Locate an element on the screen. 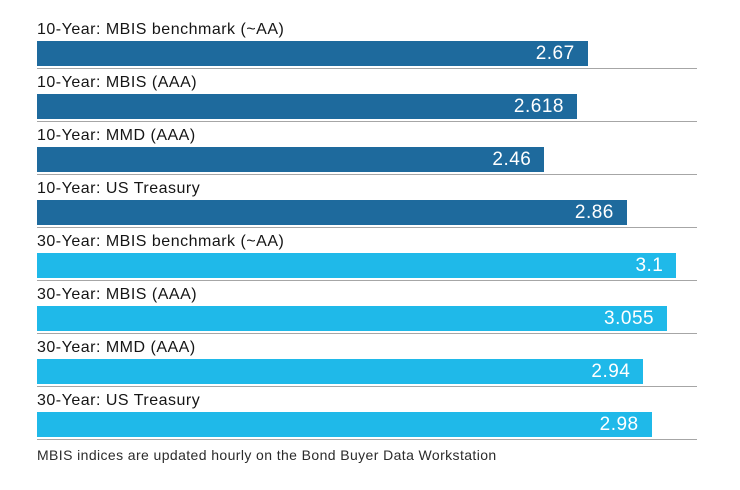 The image size is (740, 490). category-label: 30-Year: MMD (AAA) is located at coordinates (116, 347).